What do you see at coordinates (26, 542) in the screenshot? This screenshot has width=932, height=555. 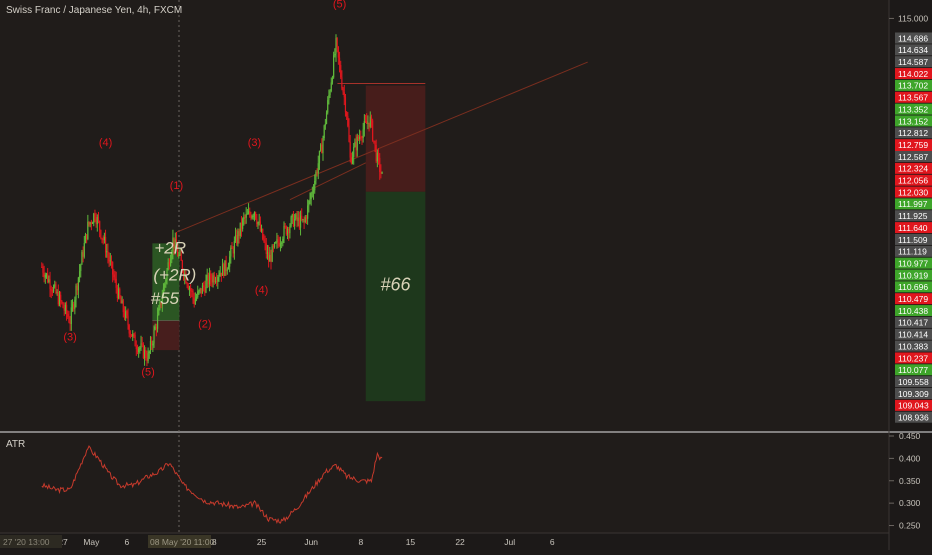 I see `time-axis-left-label: 27 '20 13:00` at bounding box center [26, 542].